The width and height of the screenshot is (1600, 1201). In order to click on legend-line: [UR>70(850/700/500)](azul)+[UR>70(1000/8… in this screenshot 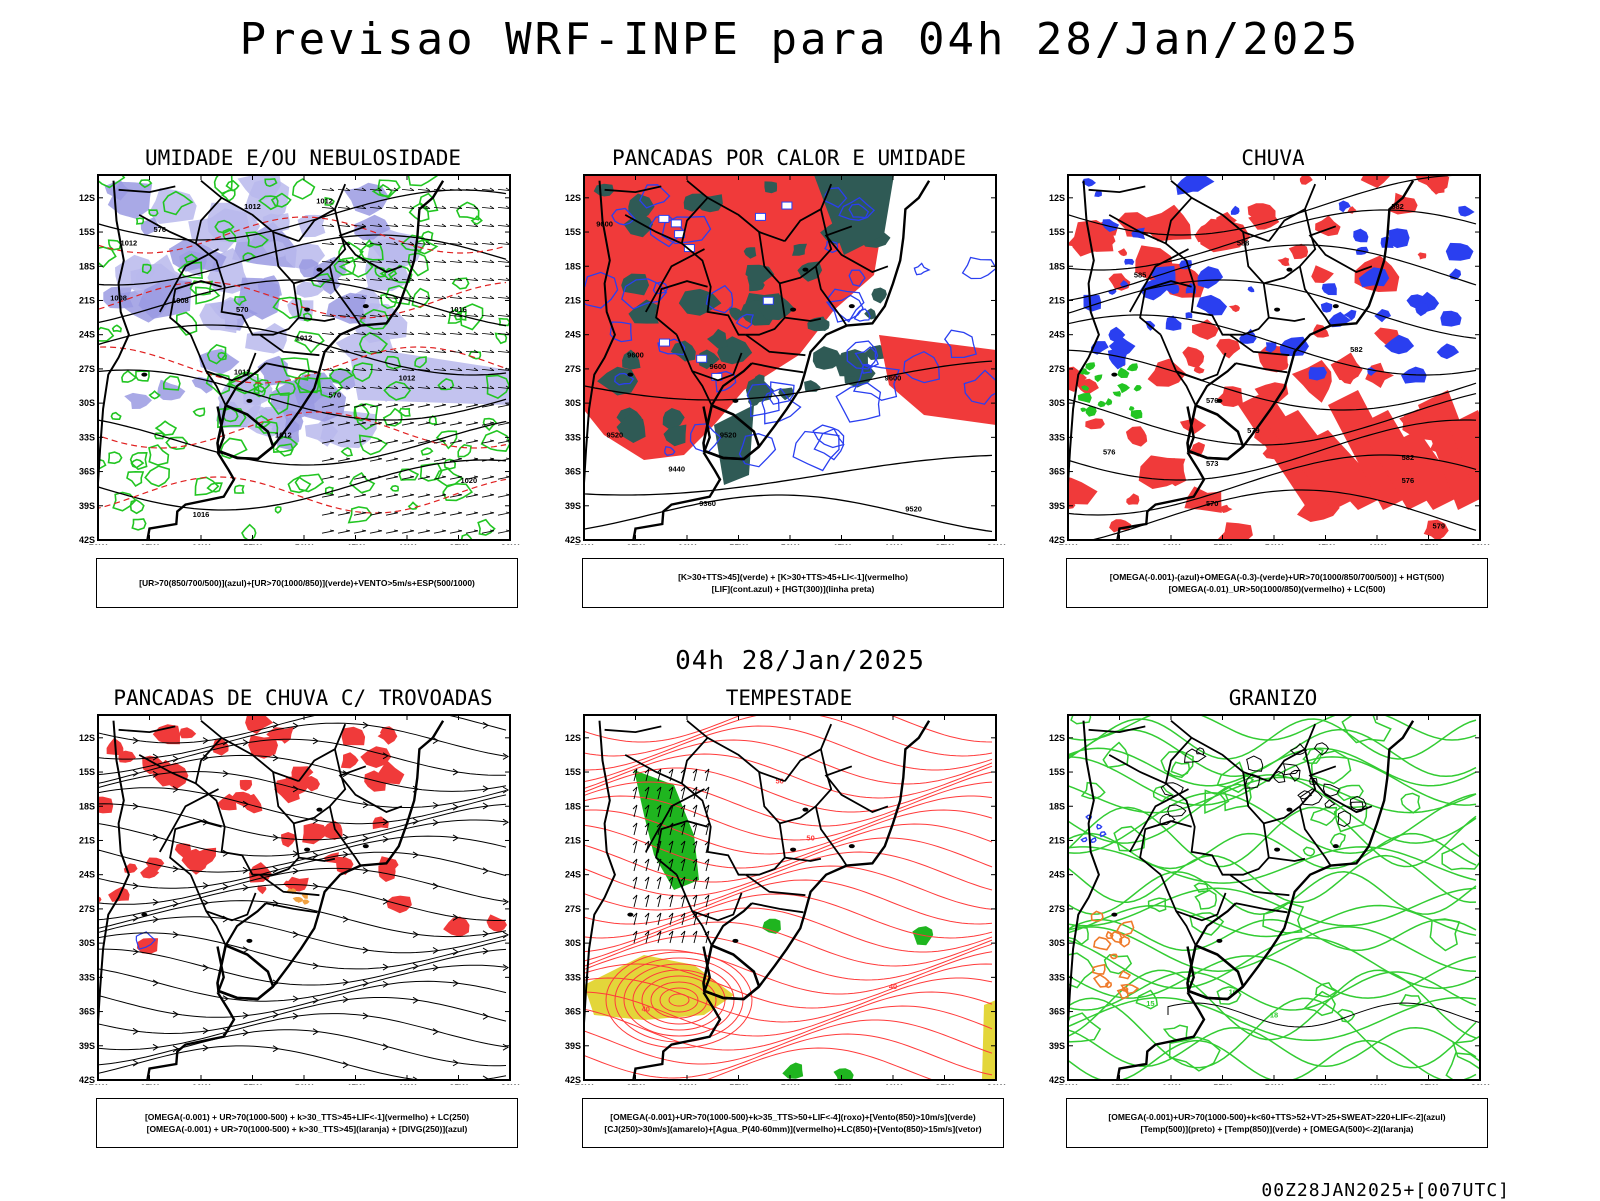, I will do `click(307, 583)`.